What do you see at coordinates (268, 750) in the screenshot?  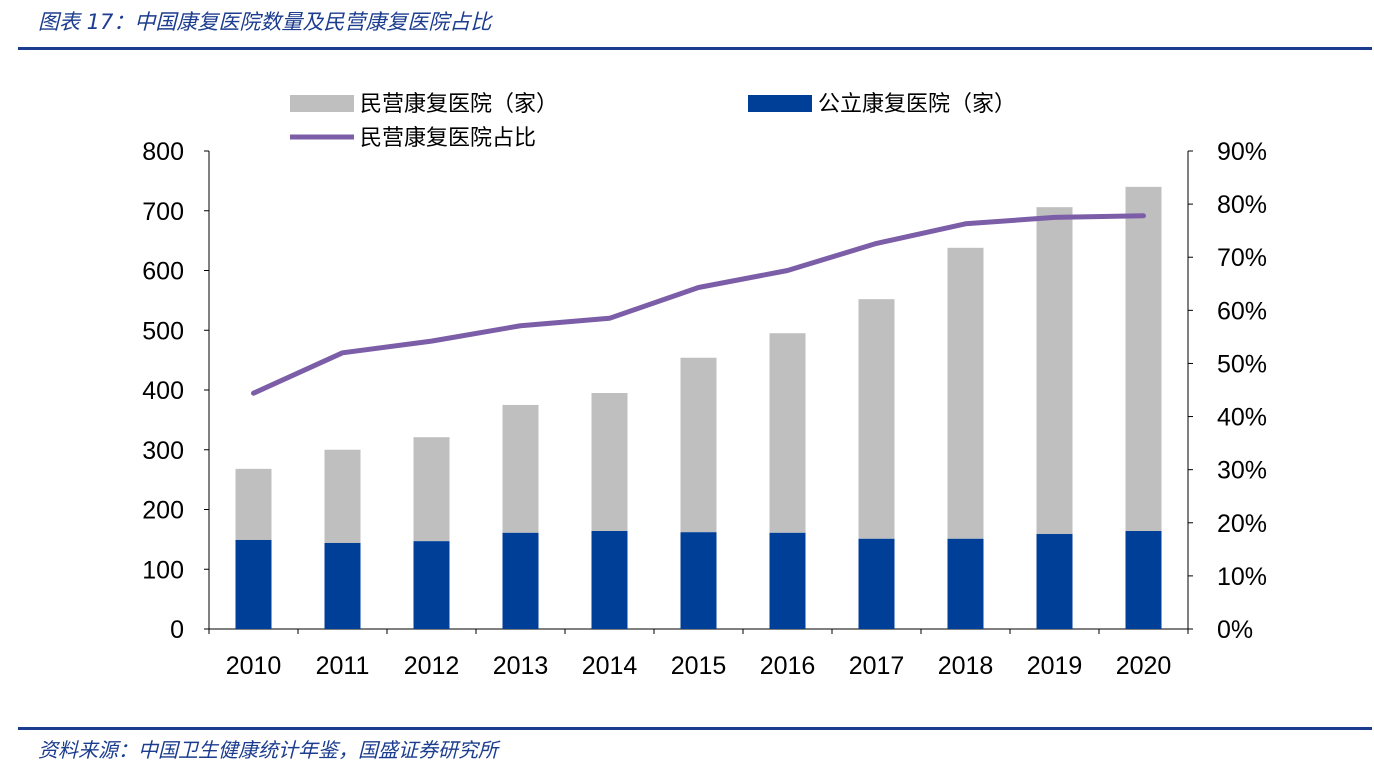 I see `source-note: 资料来源：中国卫生健康统计年鉴，国盛证券研究所` at bounding box center [268, 750].